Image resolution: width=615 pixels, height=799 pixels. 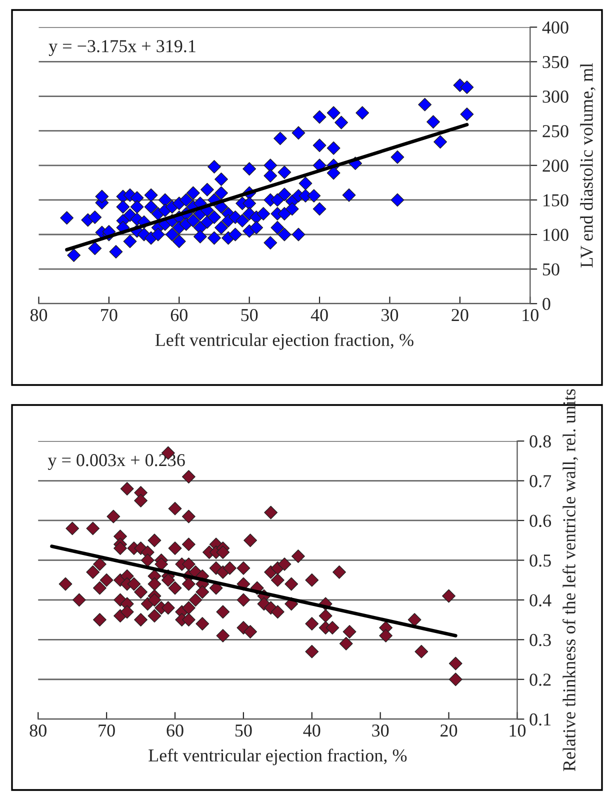 I want to click on y-tick-label: 200, so click(x=555, y=166).